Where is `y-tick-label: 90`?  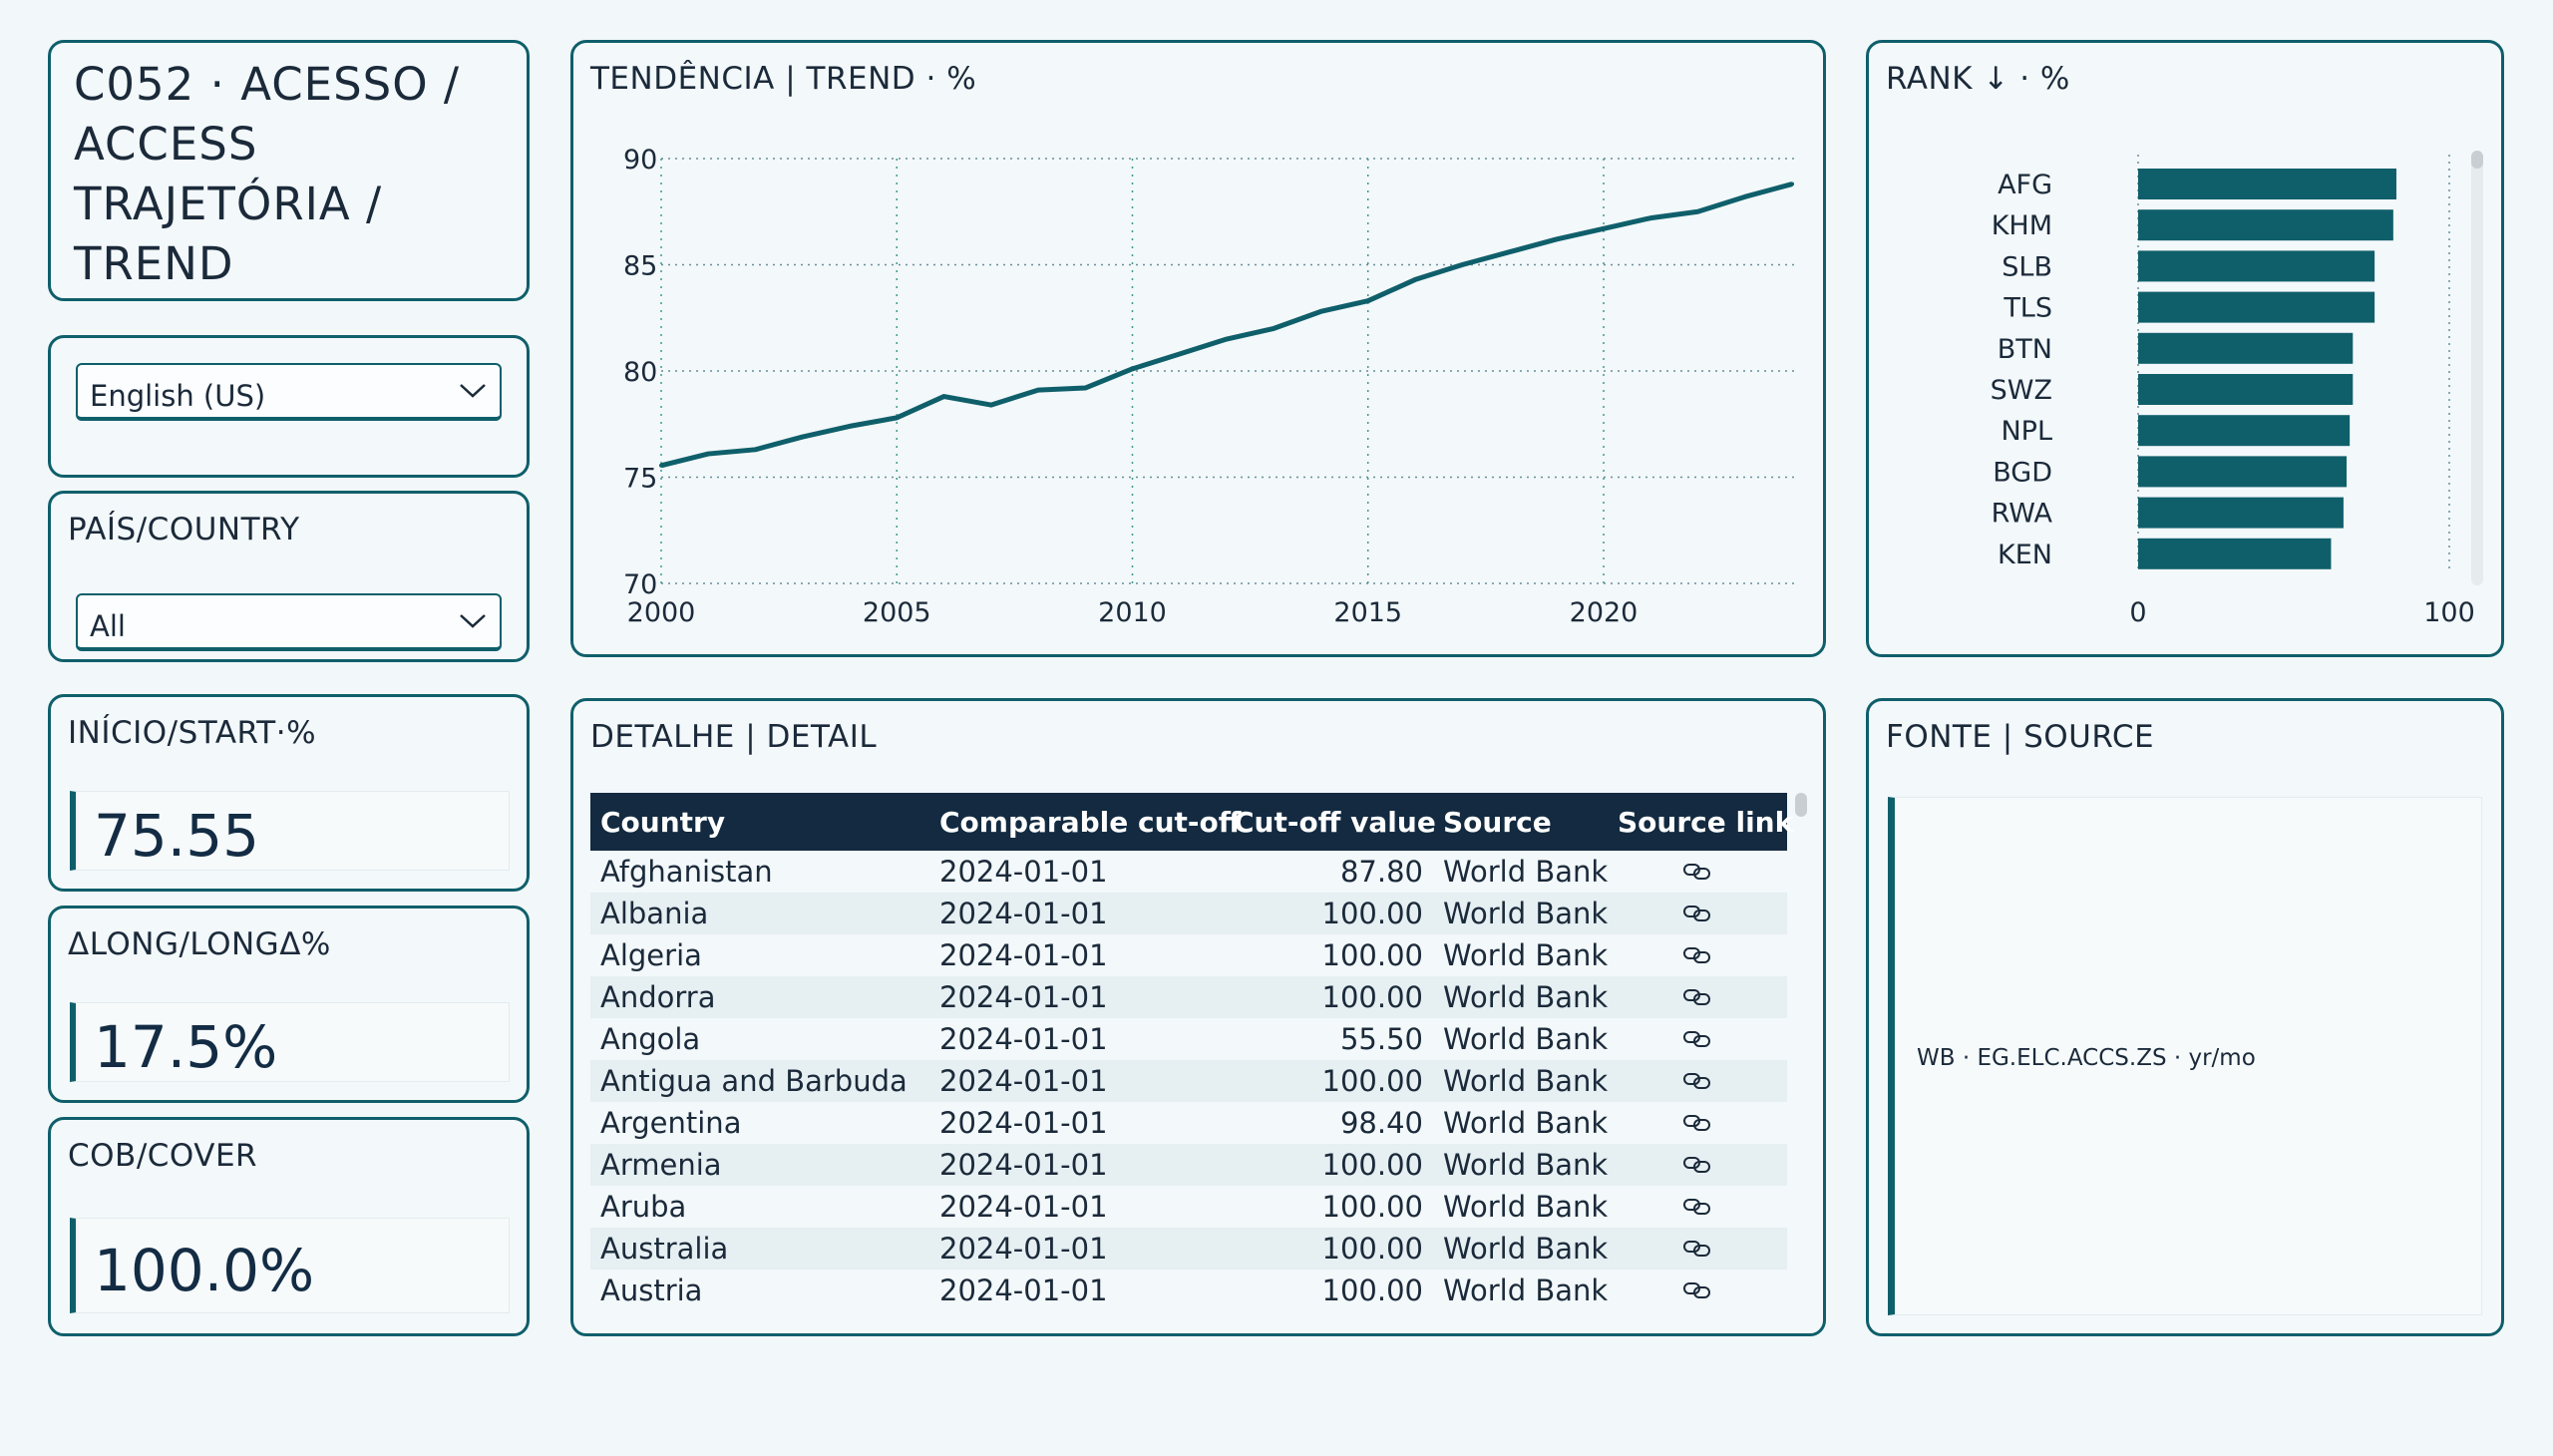
y-tick-label: 90 is located at coordinates (640, 160).